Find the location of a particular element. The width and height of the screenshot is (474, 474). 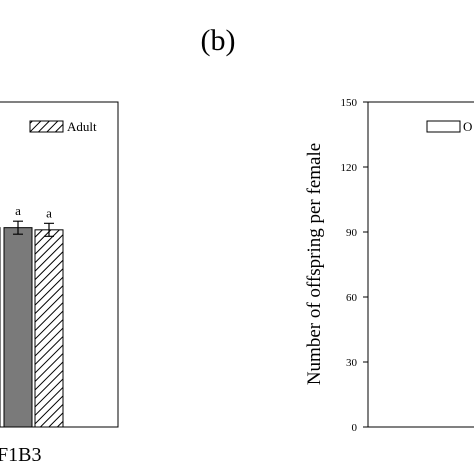

legend-swatch-adult is located at coordinates (46, 126).